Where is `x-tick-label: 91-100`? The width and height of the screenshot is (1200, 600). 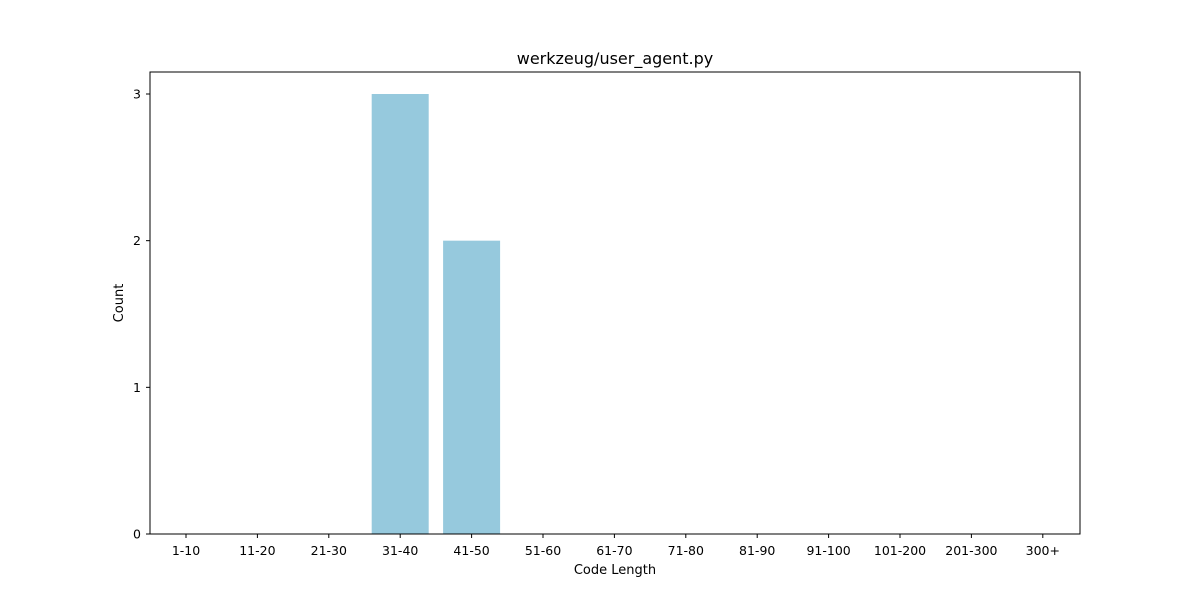 x-tick-label: 91-100 is located at coordinates (828, 550).